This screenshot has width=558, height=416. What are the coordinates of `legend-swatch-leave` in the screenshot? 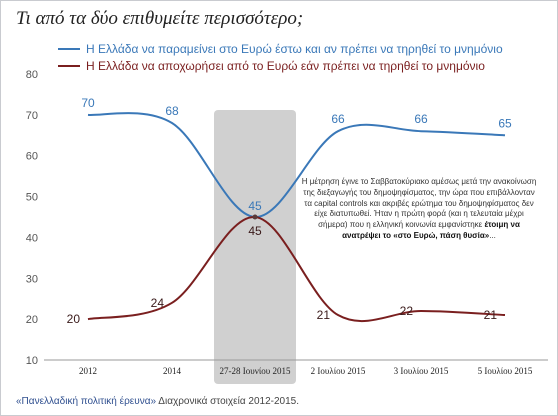 It's located at (69, 66).